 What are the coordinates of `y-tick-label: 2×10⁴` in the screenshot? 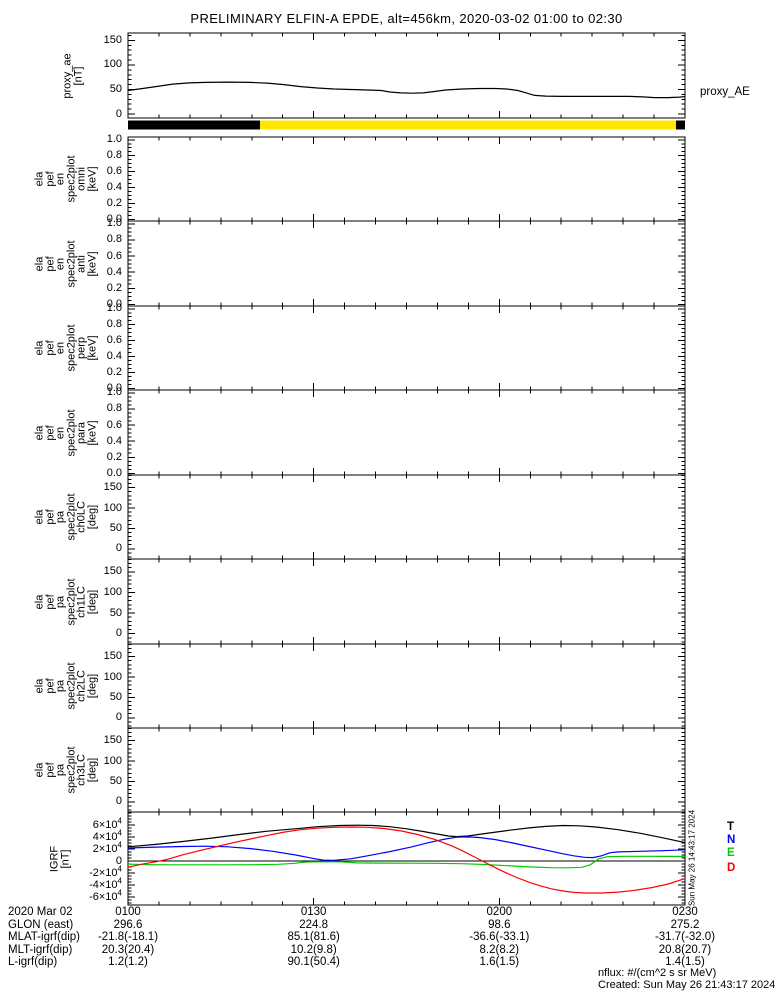 It's located at (107, 847).